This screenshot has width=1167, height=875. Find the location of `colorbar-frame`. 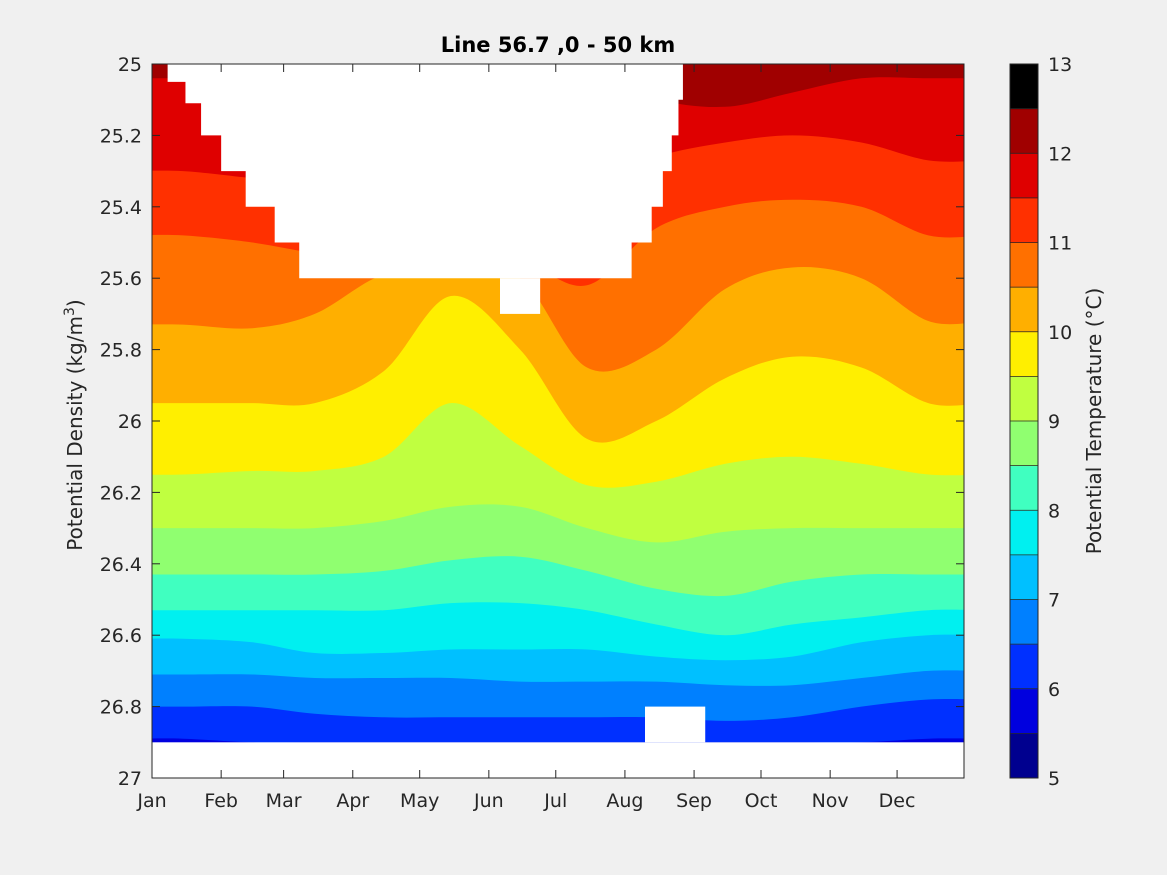

colorbar-frame is located at coordinates (1024, 421).